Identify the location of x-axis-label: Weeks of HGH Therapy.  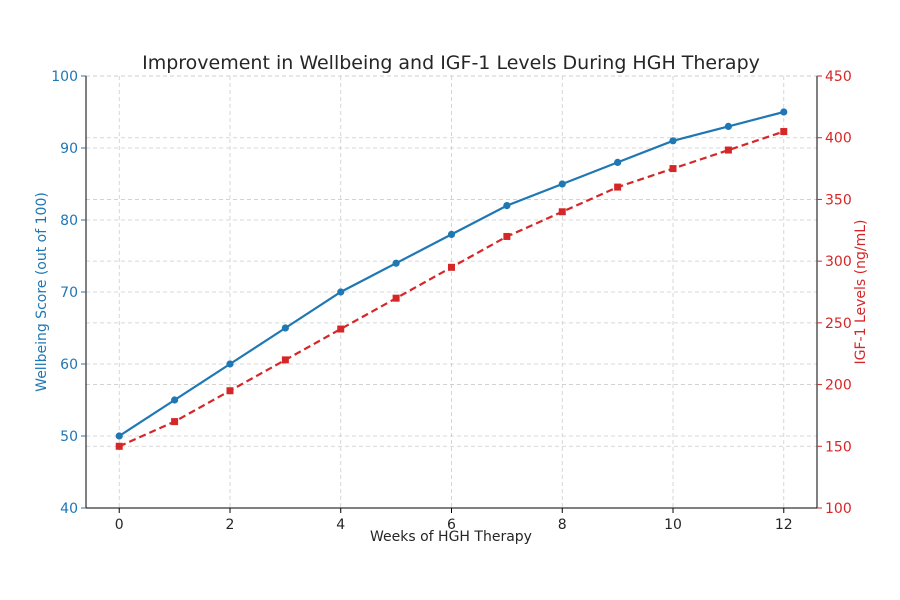
(451, 537).